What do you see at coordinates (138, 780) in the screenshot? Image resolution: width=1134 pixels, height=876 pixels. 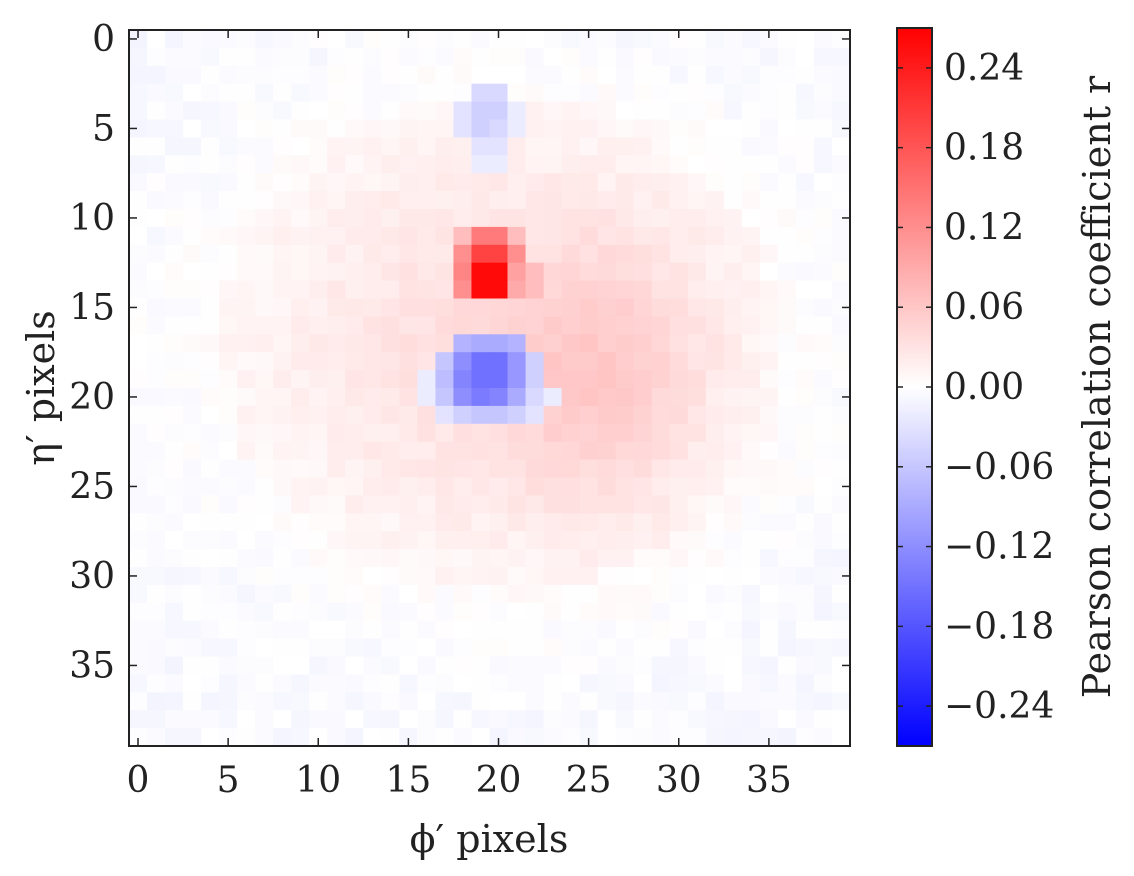 I see `x-tick-label: 0` at bounding box center [138, 780].